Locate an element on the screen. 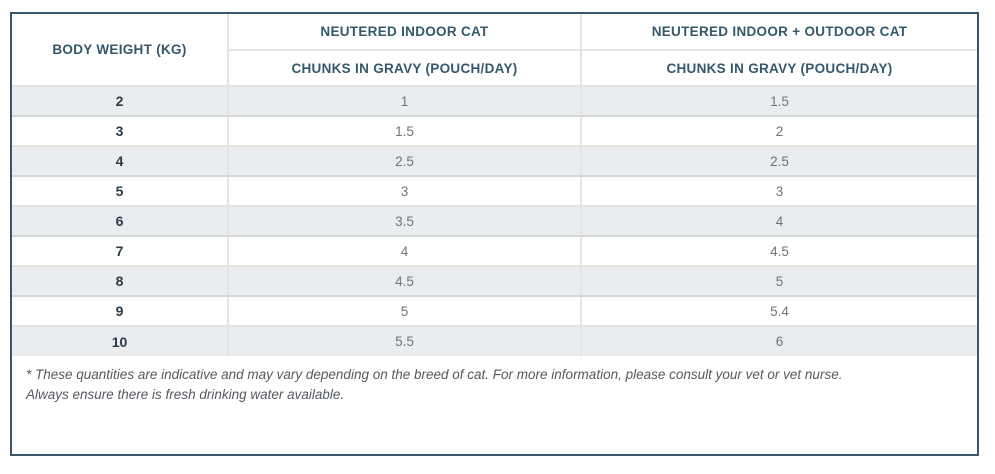 Image resolution: width=995 pixels, height=474 pixels. table-row: 7 4 4.5 is located at coordinates (494, 251).